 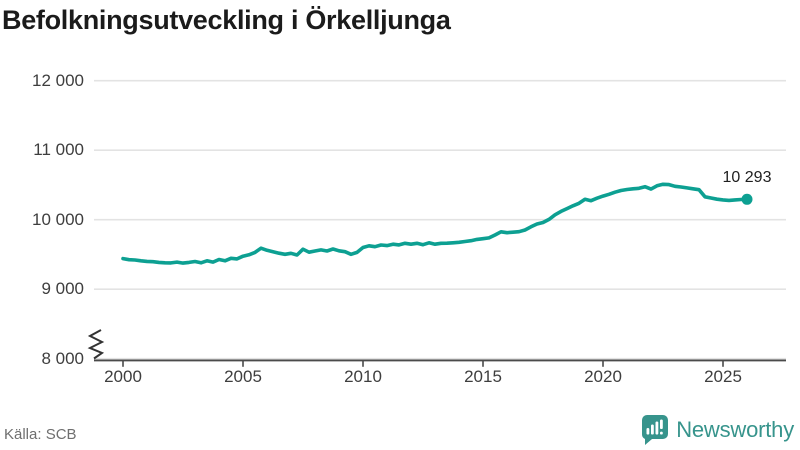 What do you see at coordinates (483, 376) in the screenshot?
I see `x-tick-label: 2015` at bounding box center [483, 376].